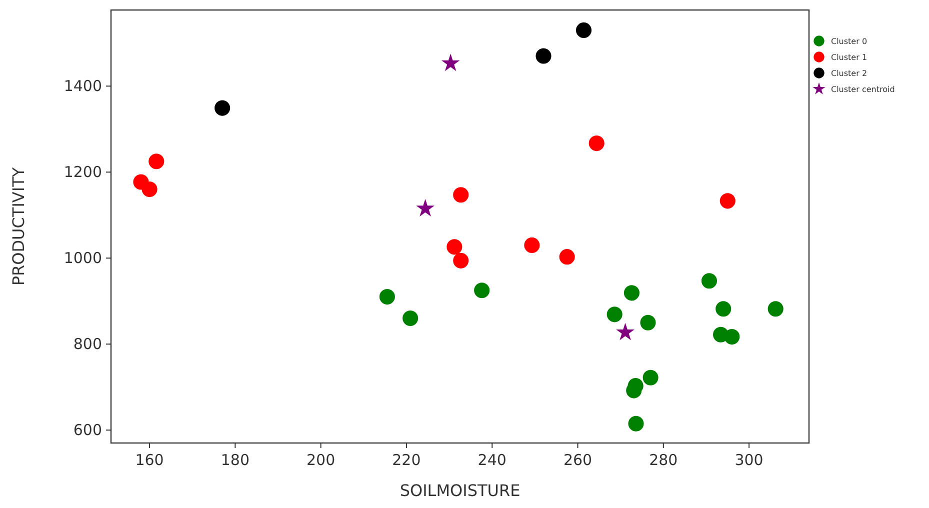  Describe the element at coordinates (83, 172) in the screenshot. I see `y-tick-label: 1200` at that location.